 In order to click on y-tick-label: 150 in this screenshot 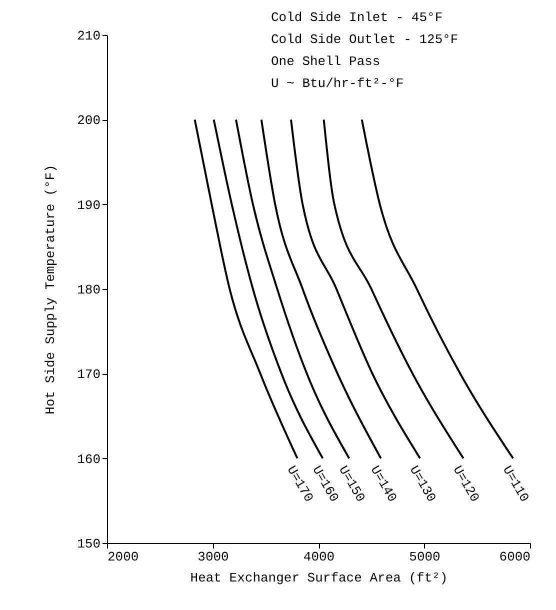, I will do `click(88, 544)`.